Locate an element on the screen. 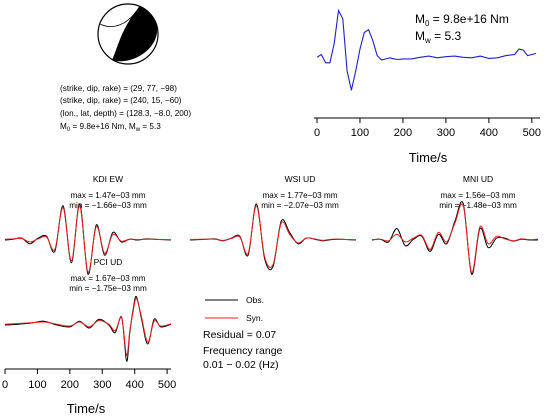 Image resolution: width=548 pixels, height=416 pixels. legend-obs-label: Obs. is located at coordinates (255, 300).